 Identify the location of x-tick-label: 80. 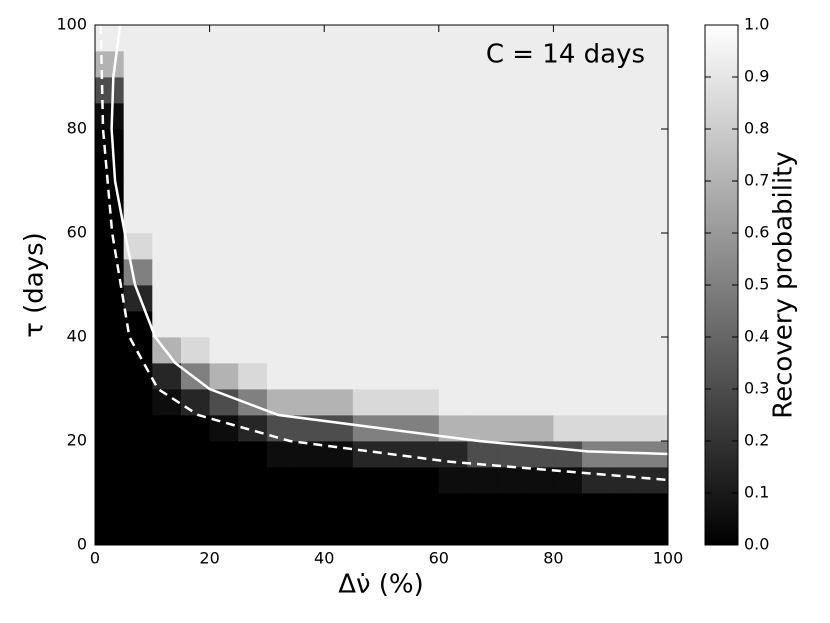
(553, 558).